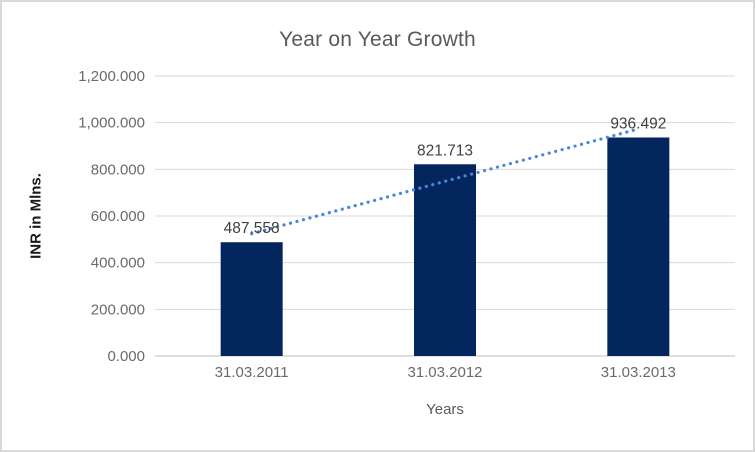 This screenshot has height=452, width=755. What do you see at coordinates (118, 216) in the screenshot?
I see `y-tick-label: 600.000` at bounding box center [118, 216].